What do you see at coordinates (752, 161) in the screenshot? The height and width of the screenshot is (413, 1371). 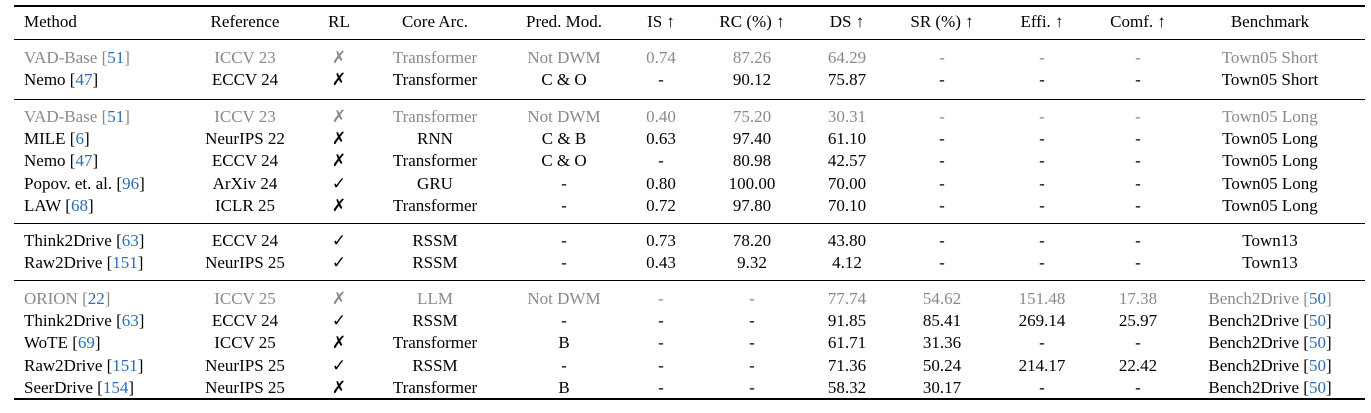 I see `table-cell-rc: 80.98` at bounding box center [752, 161].